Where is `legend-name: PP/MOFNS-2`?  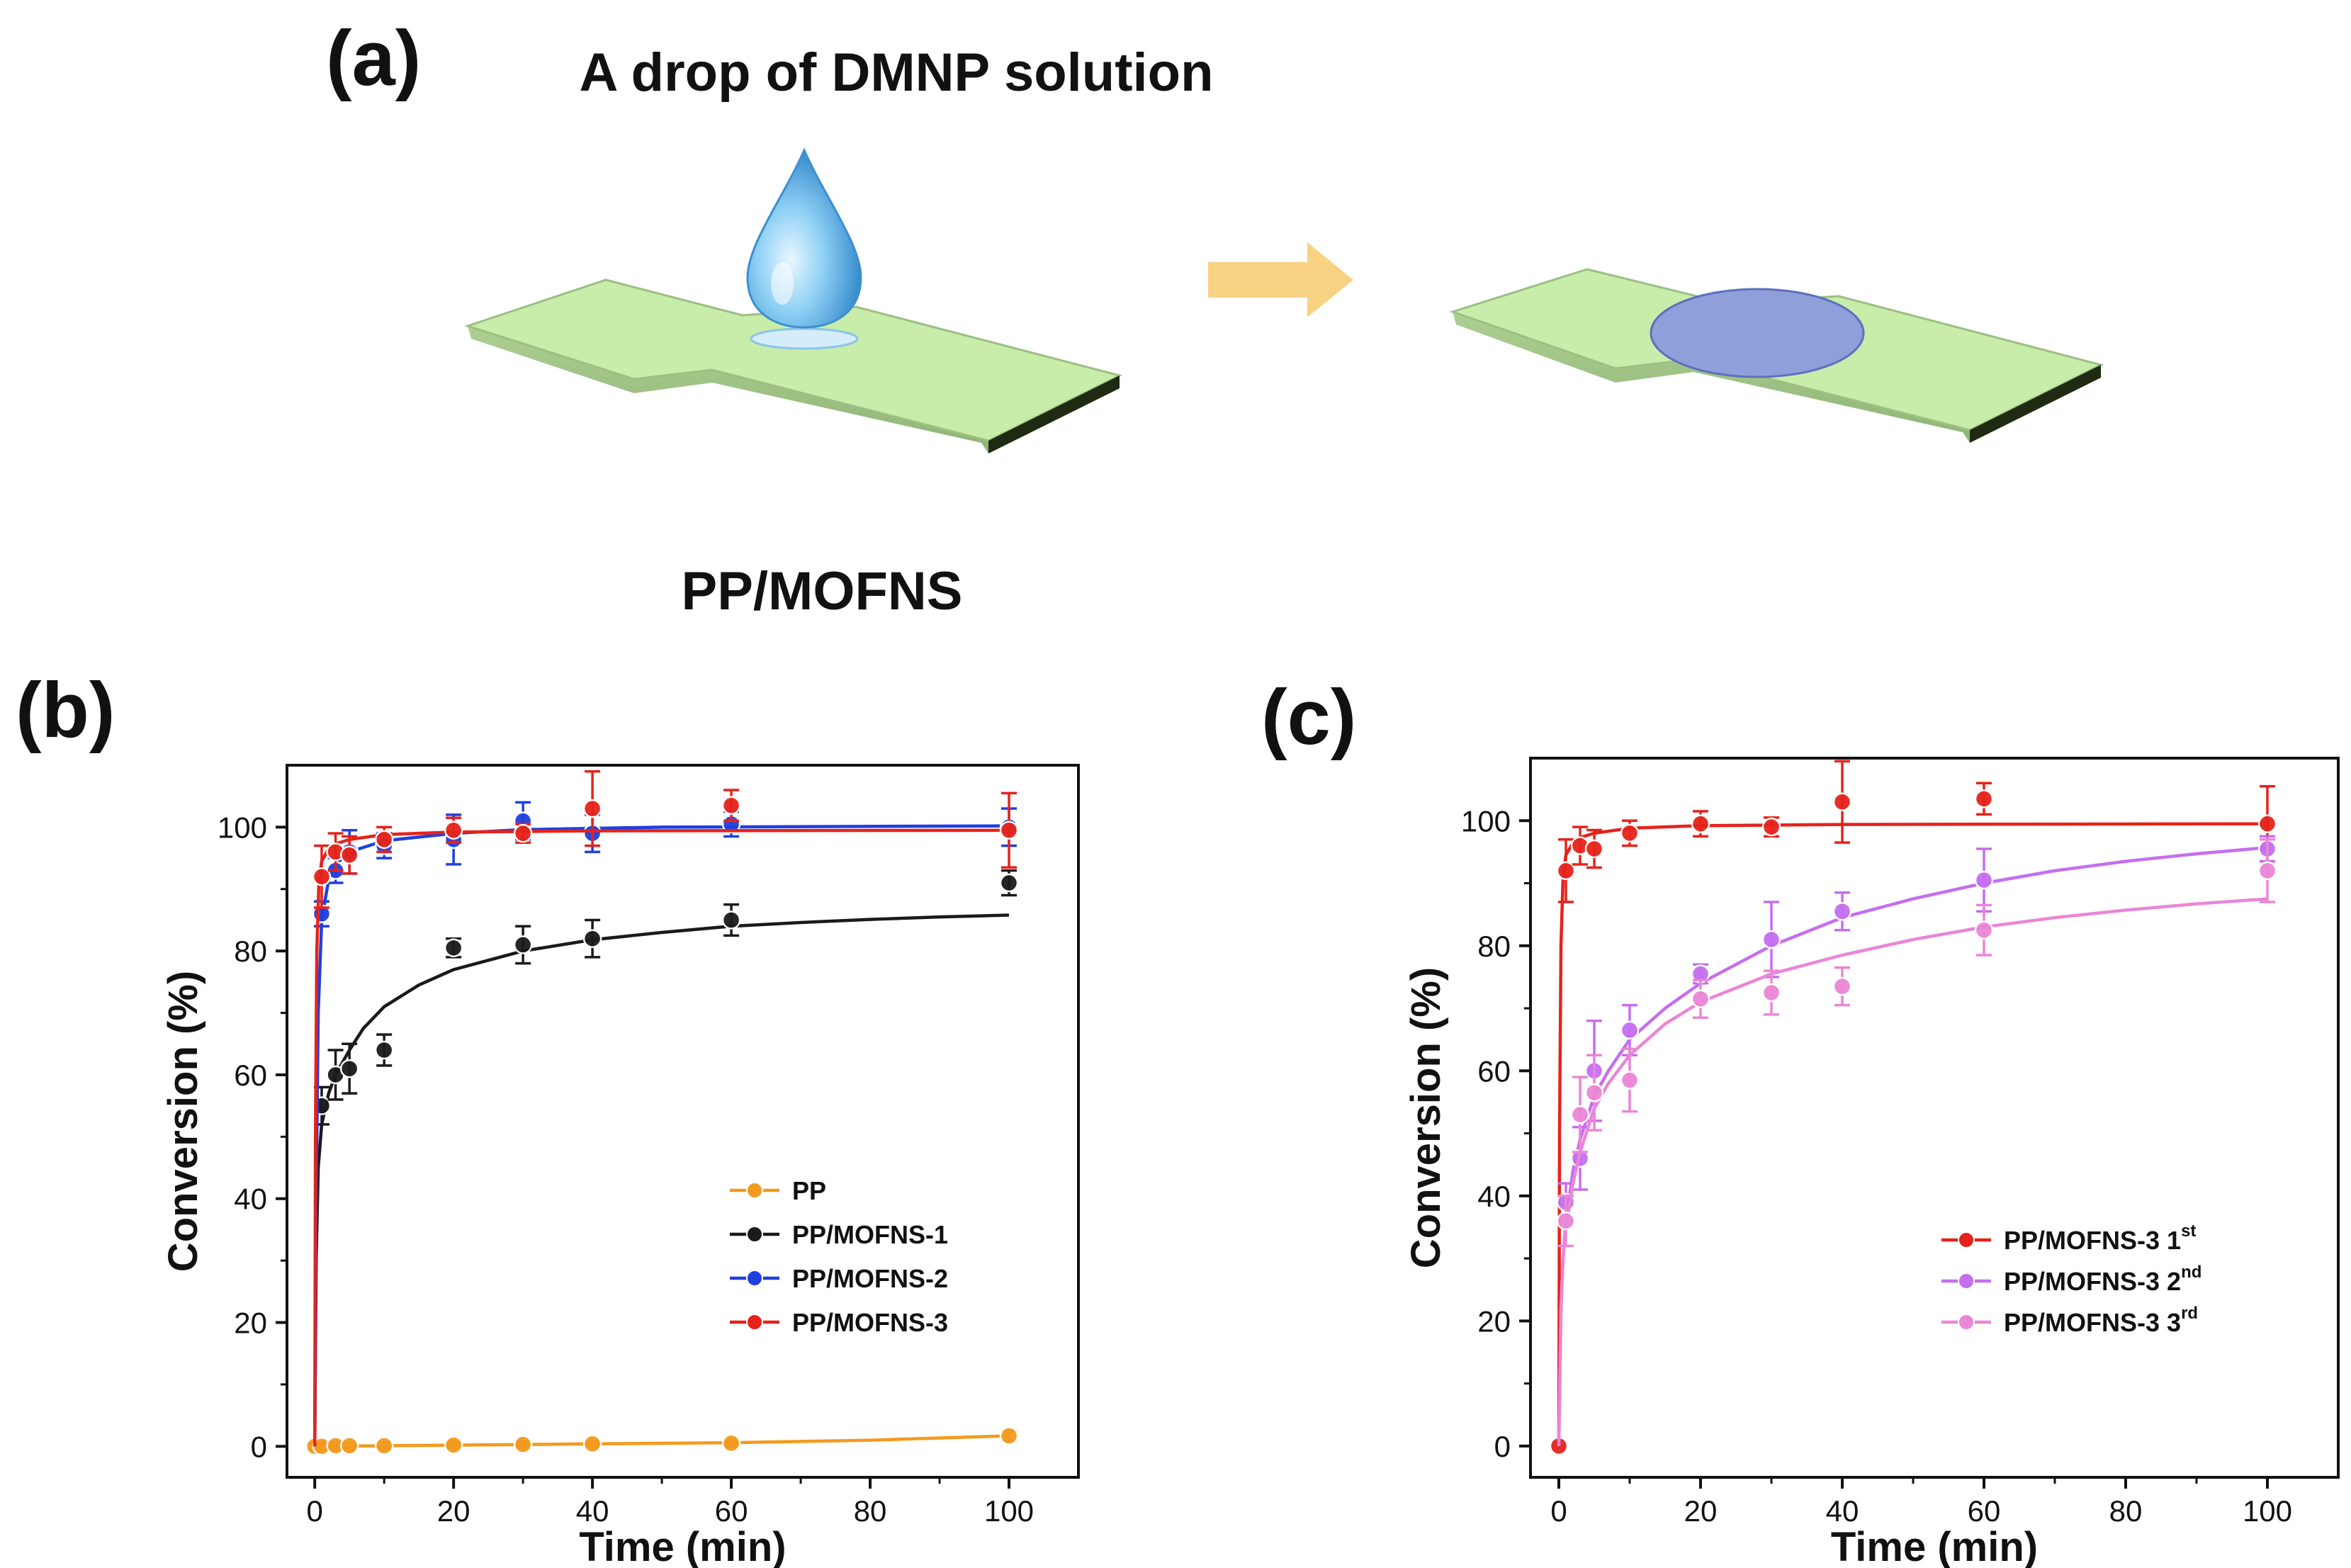 legend-name: PP/MOFNS-2 is located at coordinates (870, 1278).